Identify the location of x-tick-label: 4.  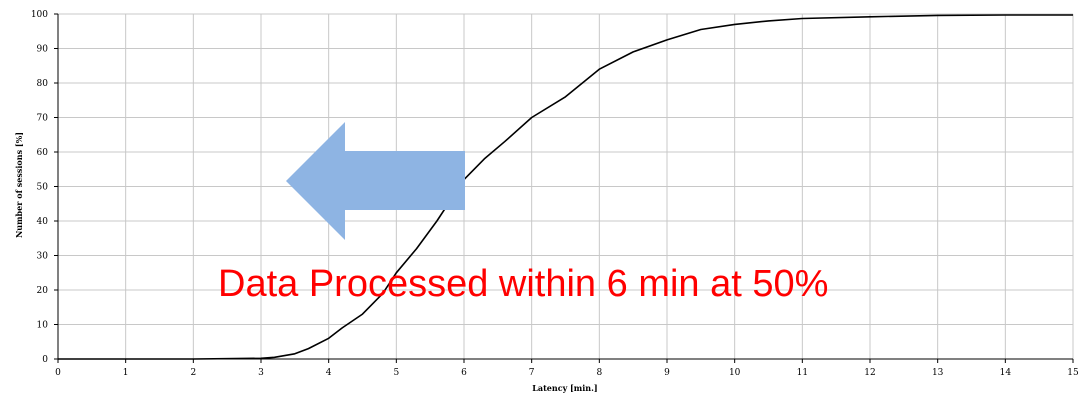
(329, 373).